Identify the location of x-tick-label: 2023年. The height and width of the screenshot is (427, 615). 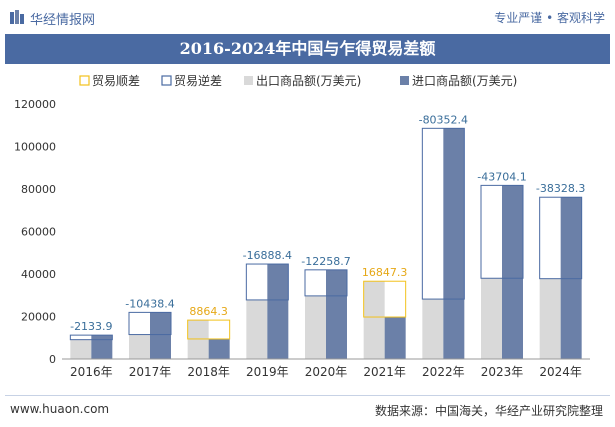
(502, 372).